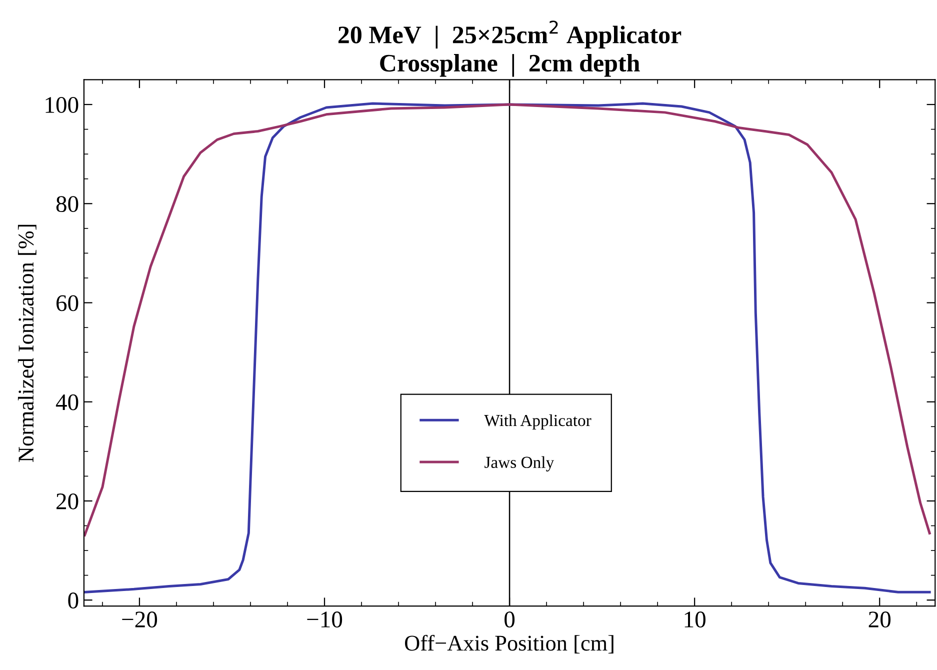 The height and width of the screenshot is (670, 937). What do you see at coordinates (27, 343) in the screenshot?
I see `y-axis-title: Normalized Ionization [%]` at bounding box center [27, 343].